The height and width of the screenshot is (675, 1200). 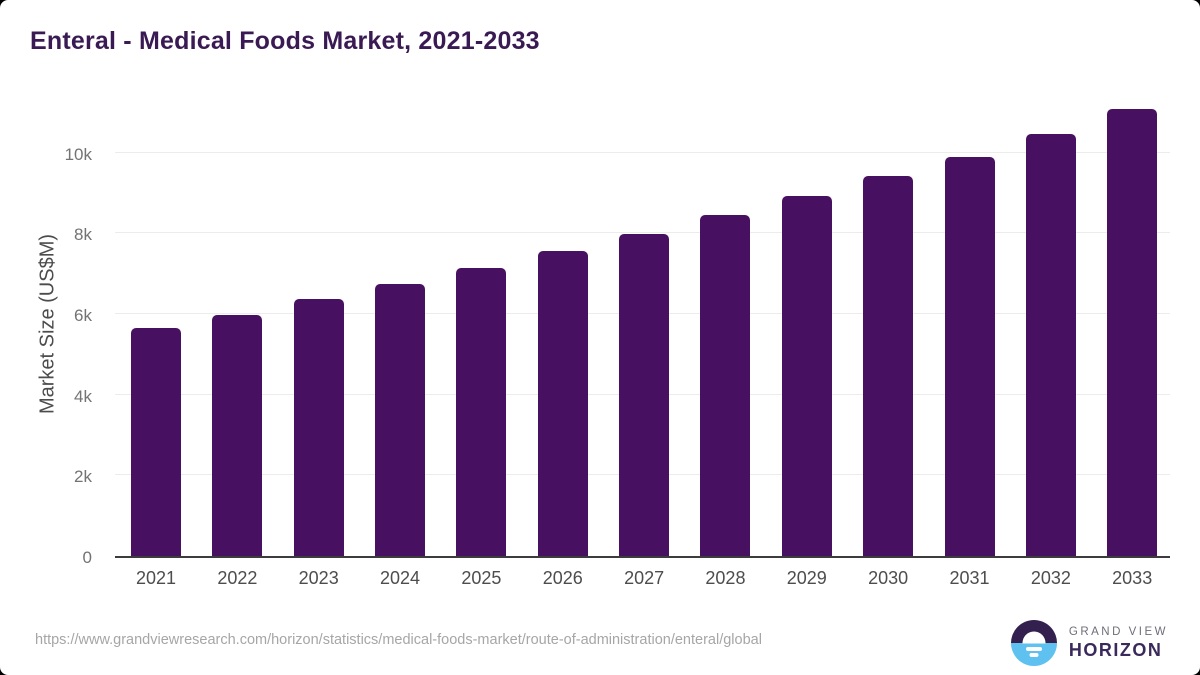 I want to click on x-tick-label: 2029, so click(x=806, y=578).